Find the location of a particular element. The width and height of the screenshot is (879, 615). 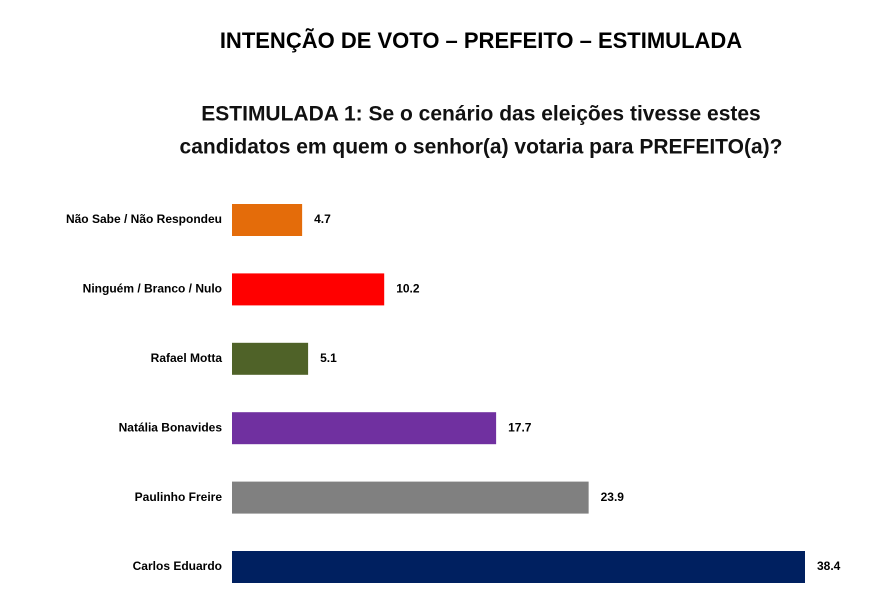

category-label: Carlos Eduardo is located at coordinates (177, 566).